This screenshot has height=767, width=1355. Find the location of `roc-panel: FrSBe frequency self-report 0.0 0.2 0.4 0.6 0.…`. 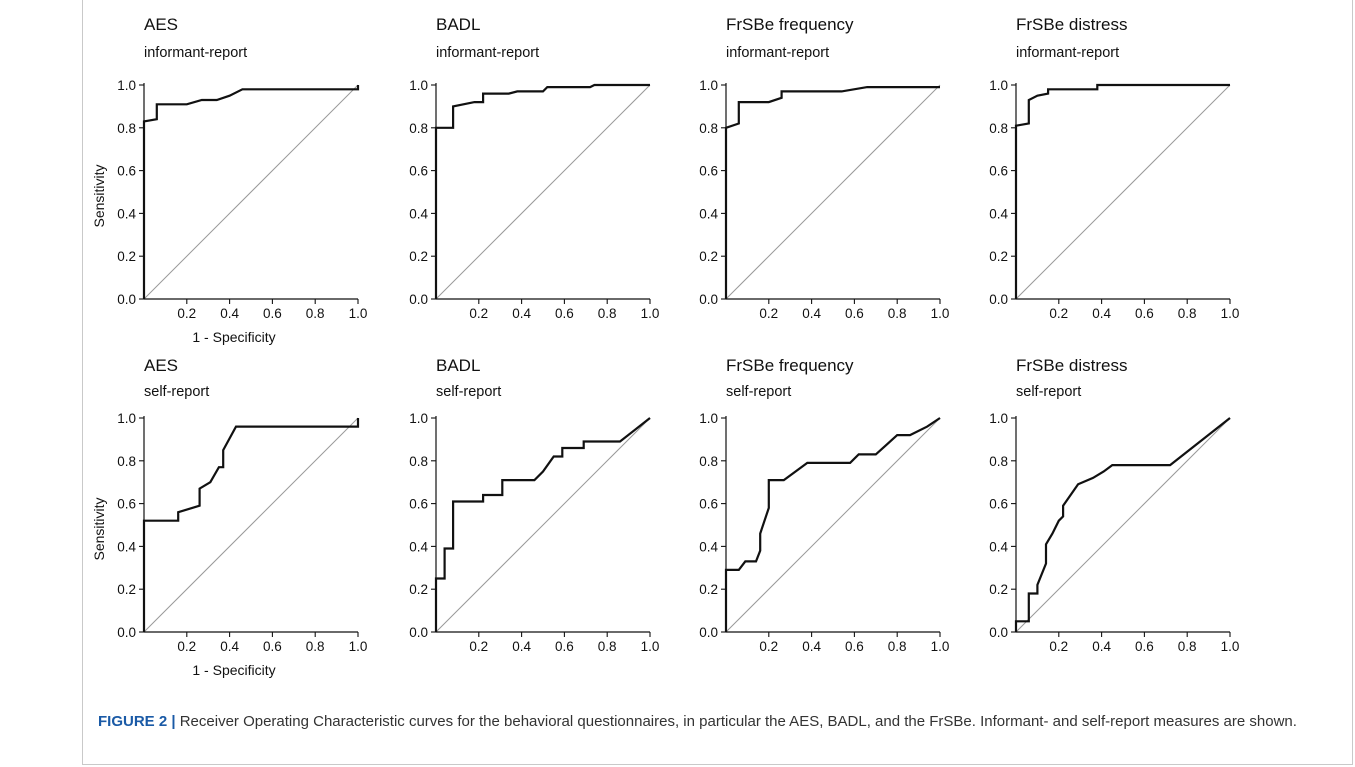

roc-panel: FrSBe frequency self-report 0.0 0.2 0.4 0.6 0.… is located at coordinates (824, 505).